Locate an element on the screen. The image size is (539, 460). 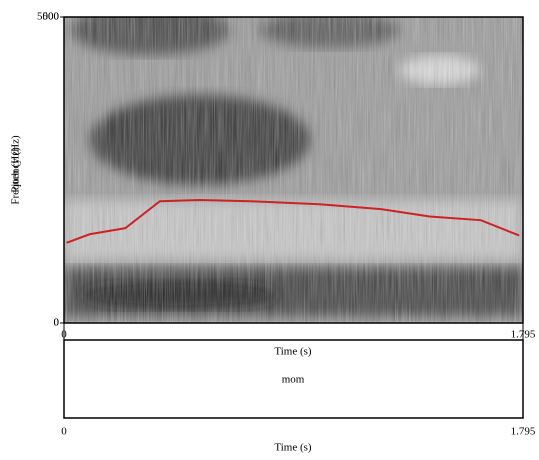
tier-text: mom is located at coordinates (293, 380).